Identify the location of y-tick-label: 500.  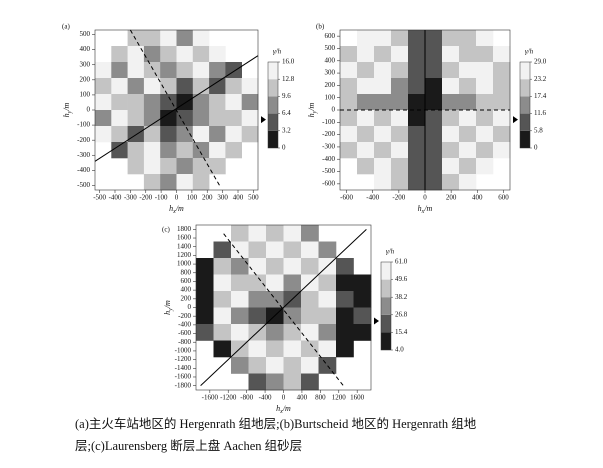
(330, 48).